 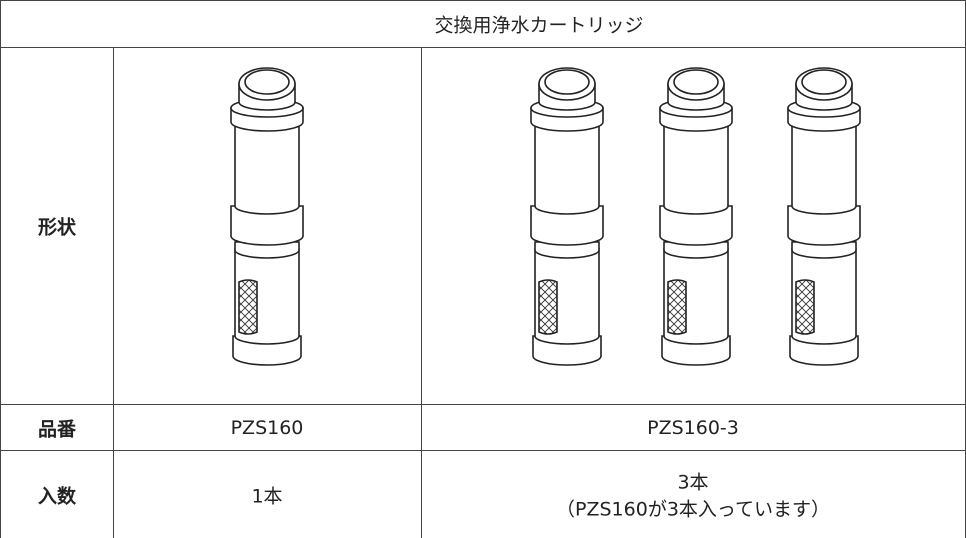 I want to click on row-label: 入数, so click(x=57, y=496).